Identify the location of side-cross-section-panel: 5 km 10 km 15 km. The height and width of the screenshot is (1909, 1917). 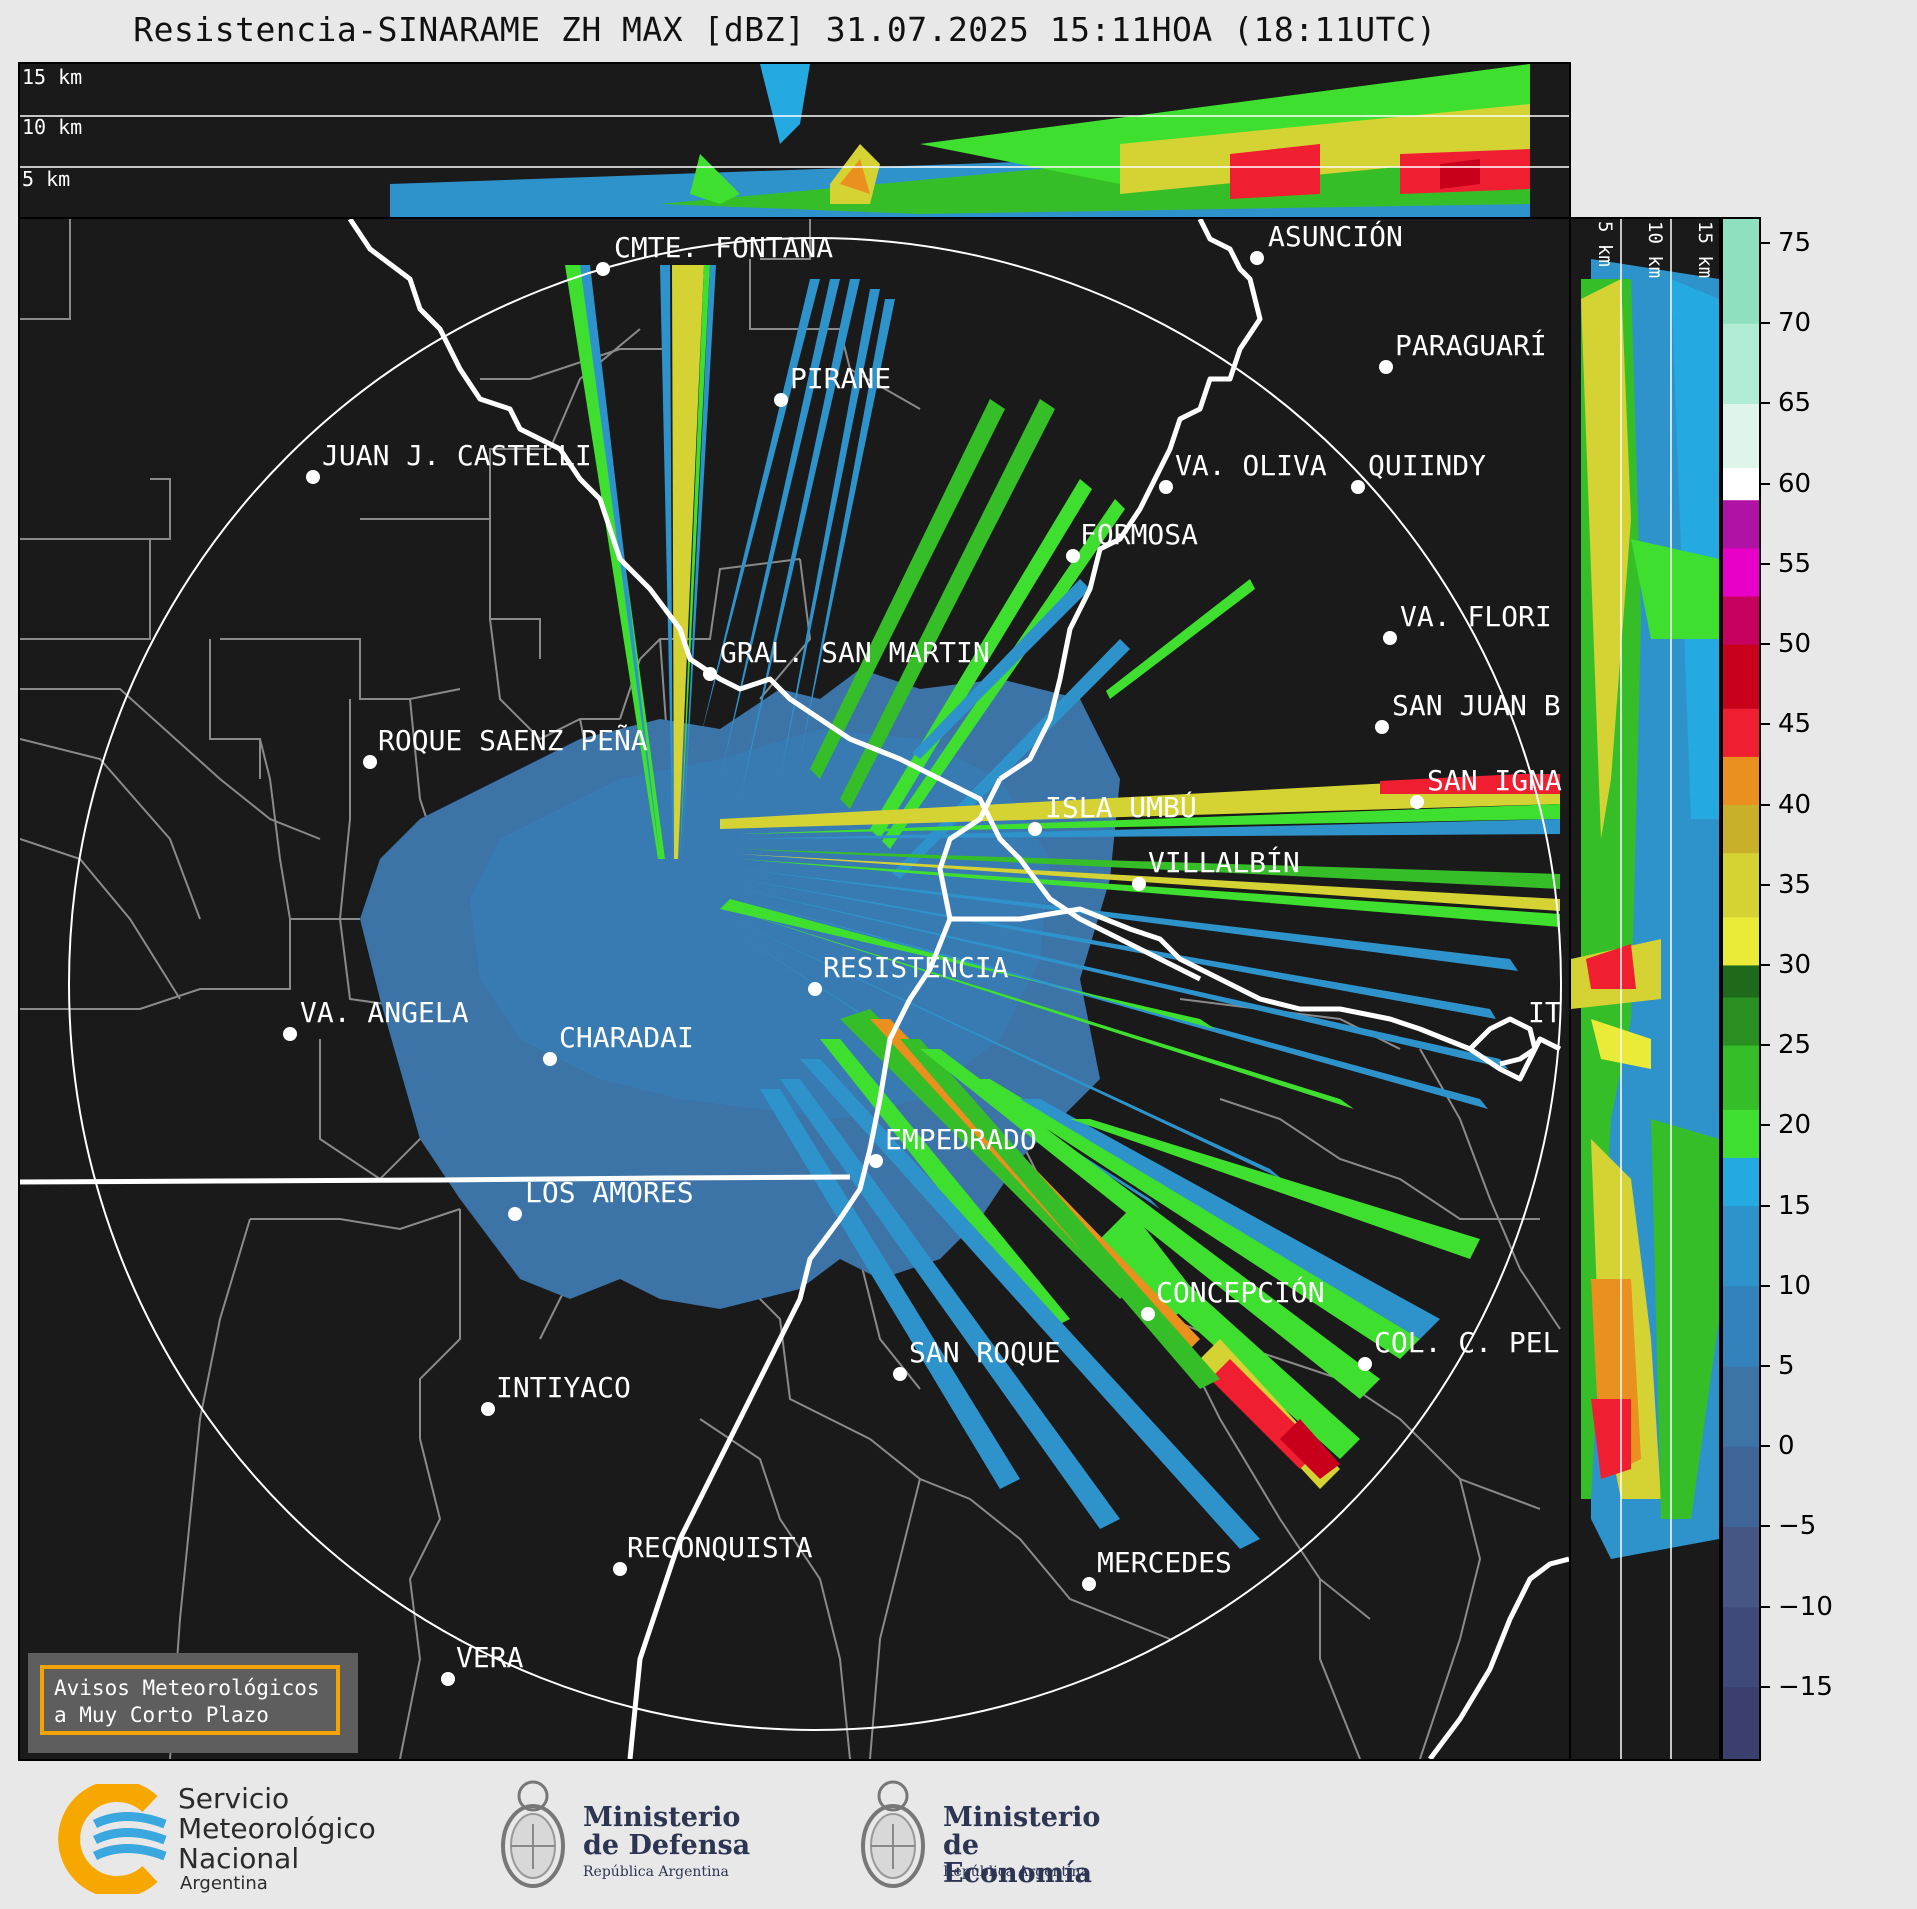
(1645, 989).